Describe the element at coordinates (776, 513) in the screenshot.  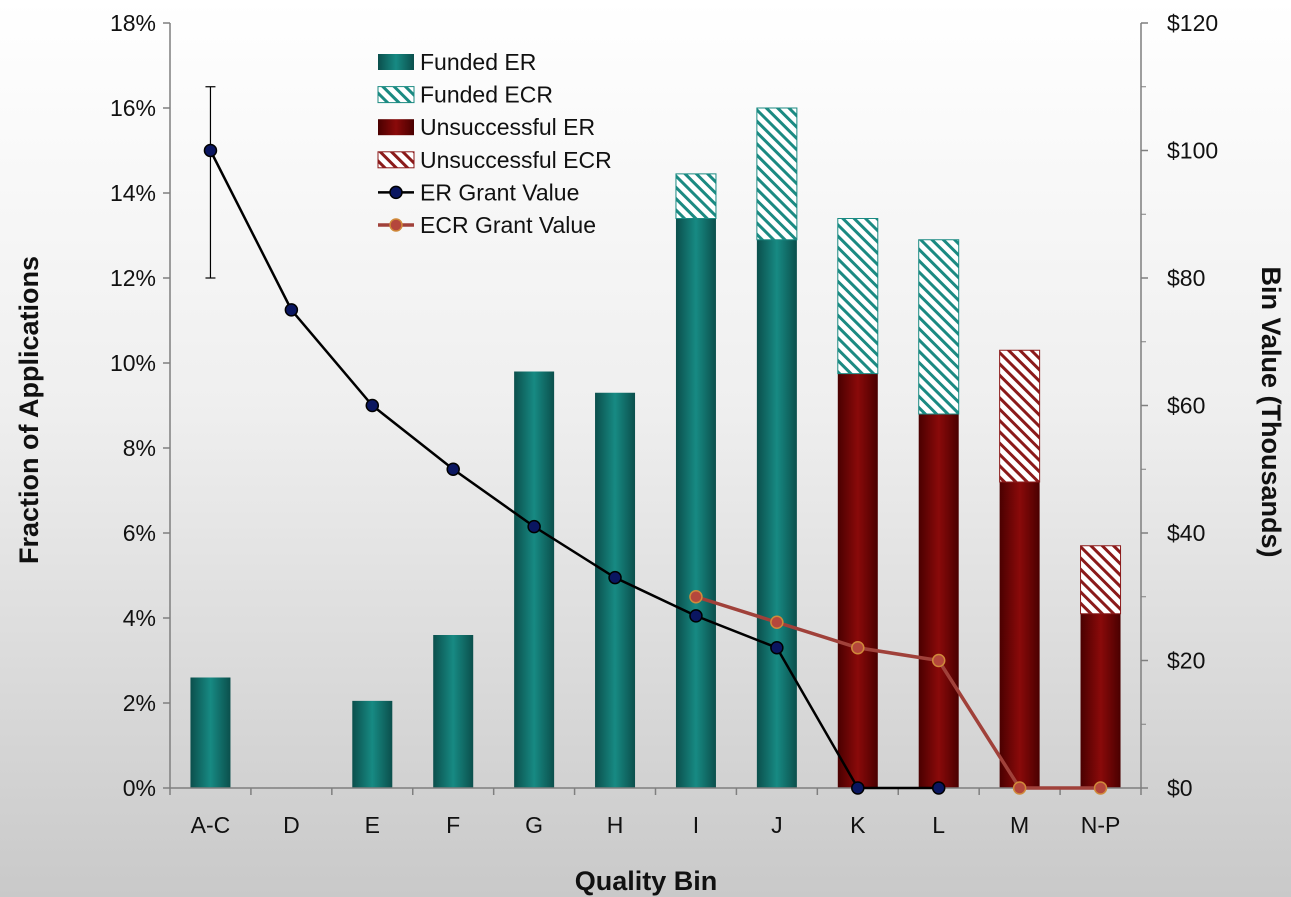
I see `bar-funded-er-j` at that location.